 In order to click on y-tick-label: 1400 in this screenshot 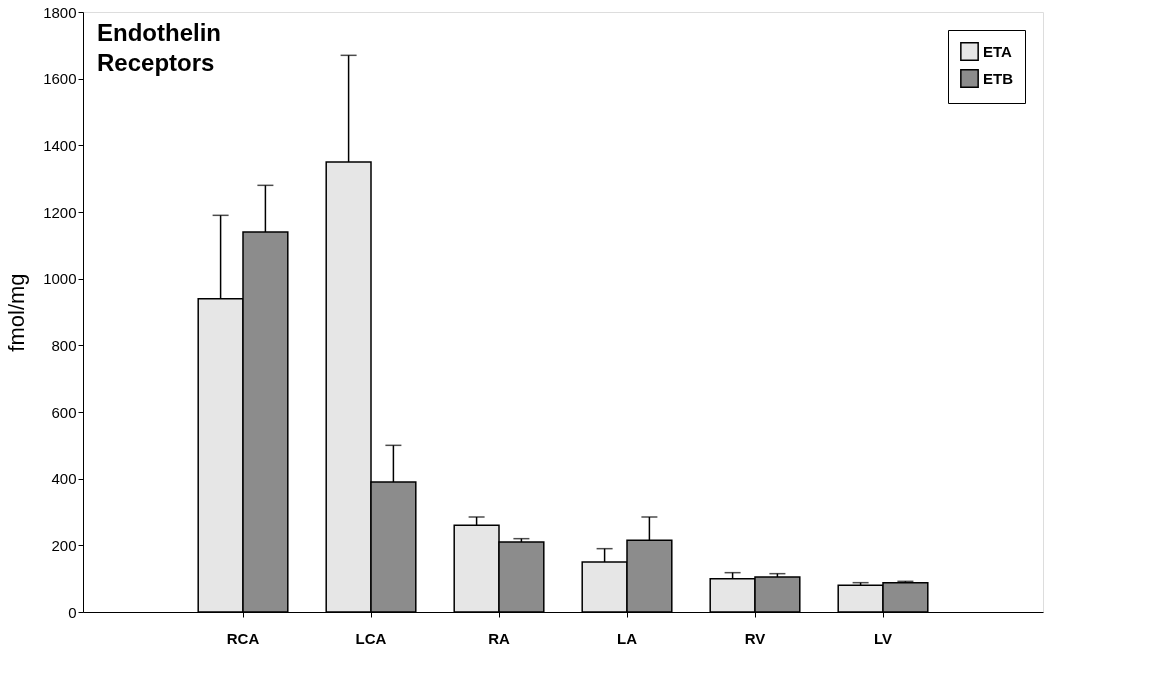, I will do `click(60, 145)`.